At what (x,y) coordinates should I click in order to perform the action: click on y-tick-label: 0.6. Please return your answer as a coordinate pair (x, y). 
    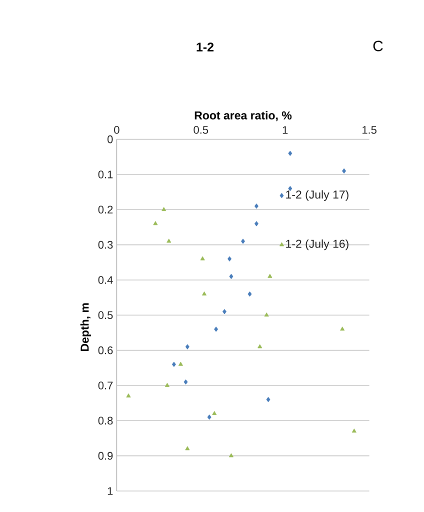
    Looking at the image, I should click on (105, 350).